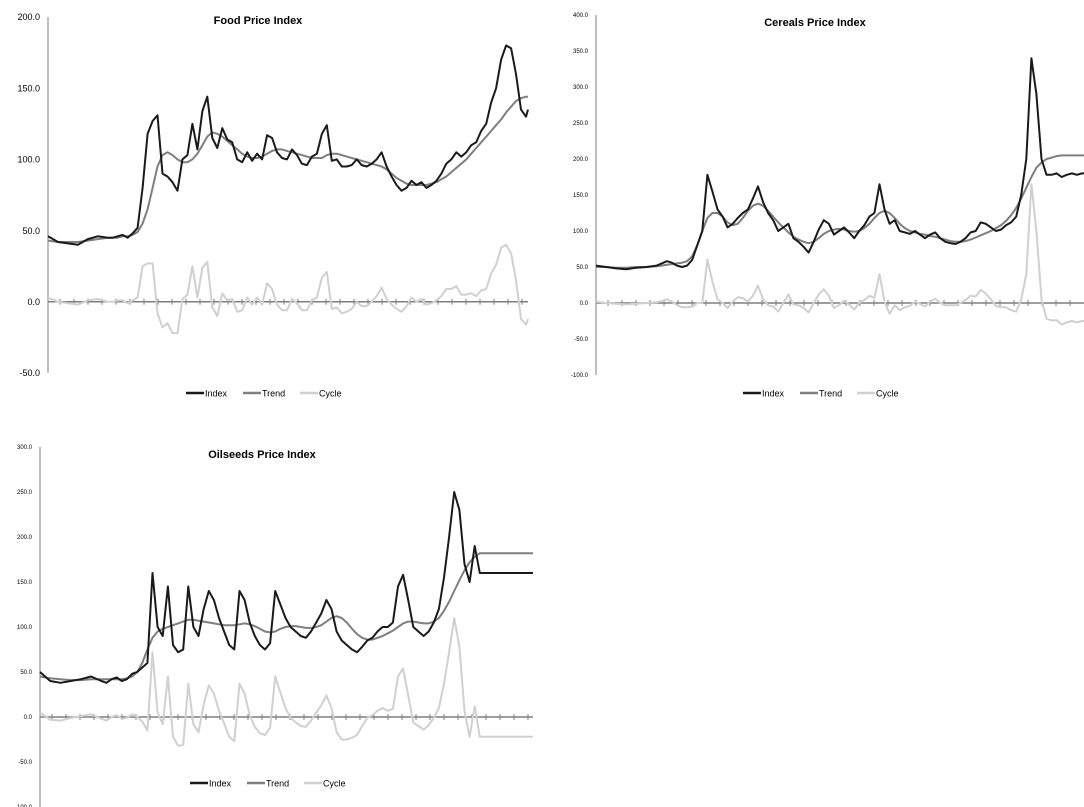 This screenshot has width=1084, height=807. I want to click on chart-title: Oilseeds Price Index, so click(262, 455).